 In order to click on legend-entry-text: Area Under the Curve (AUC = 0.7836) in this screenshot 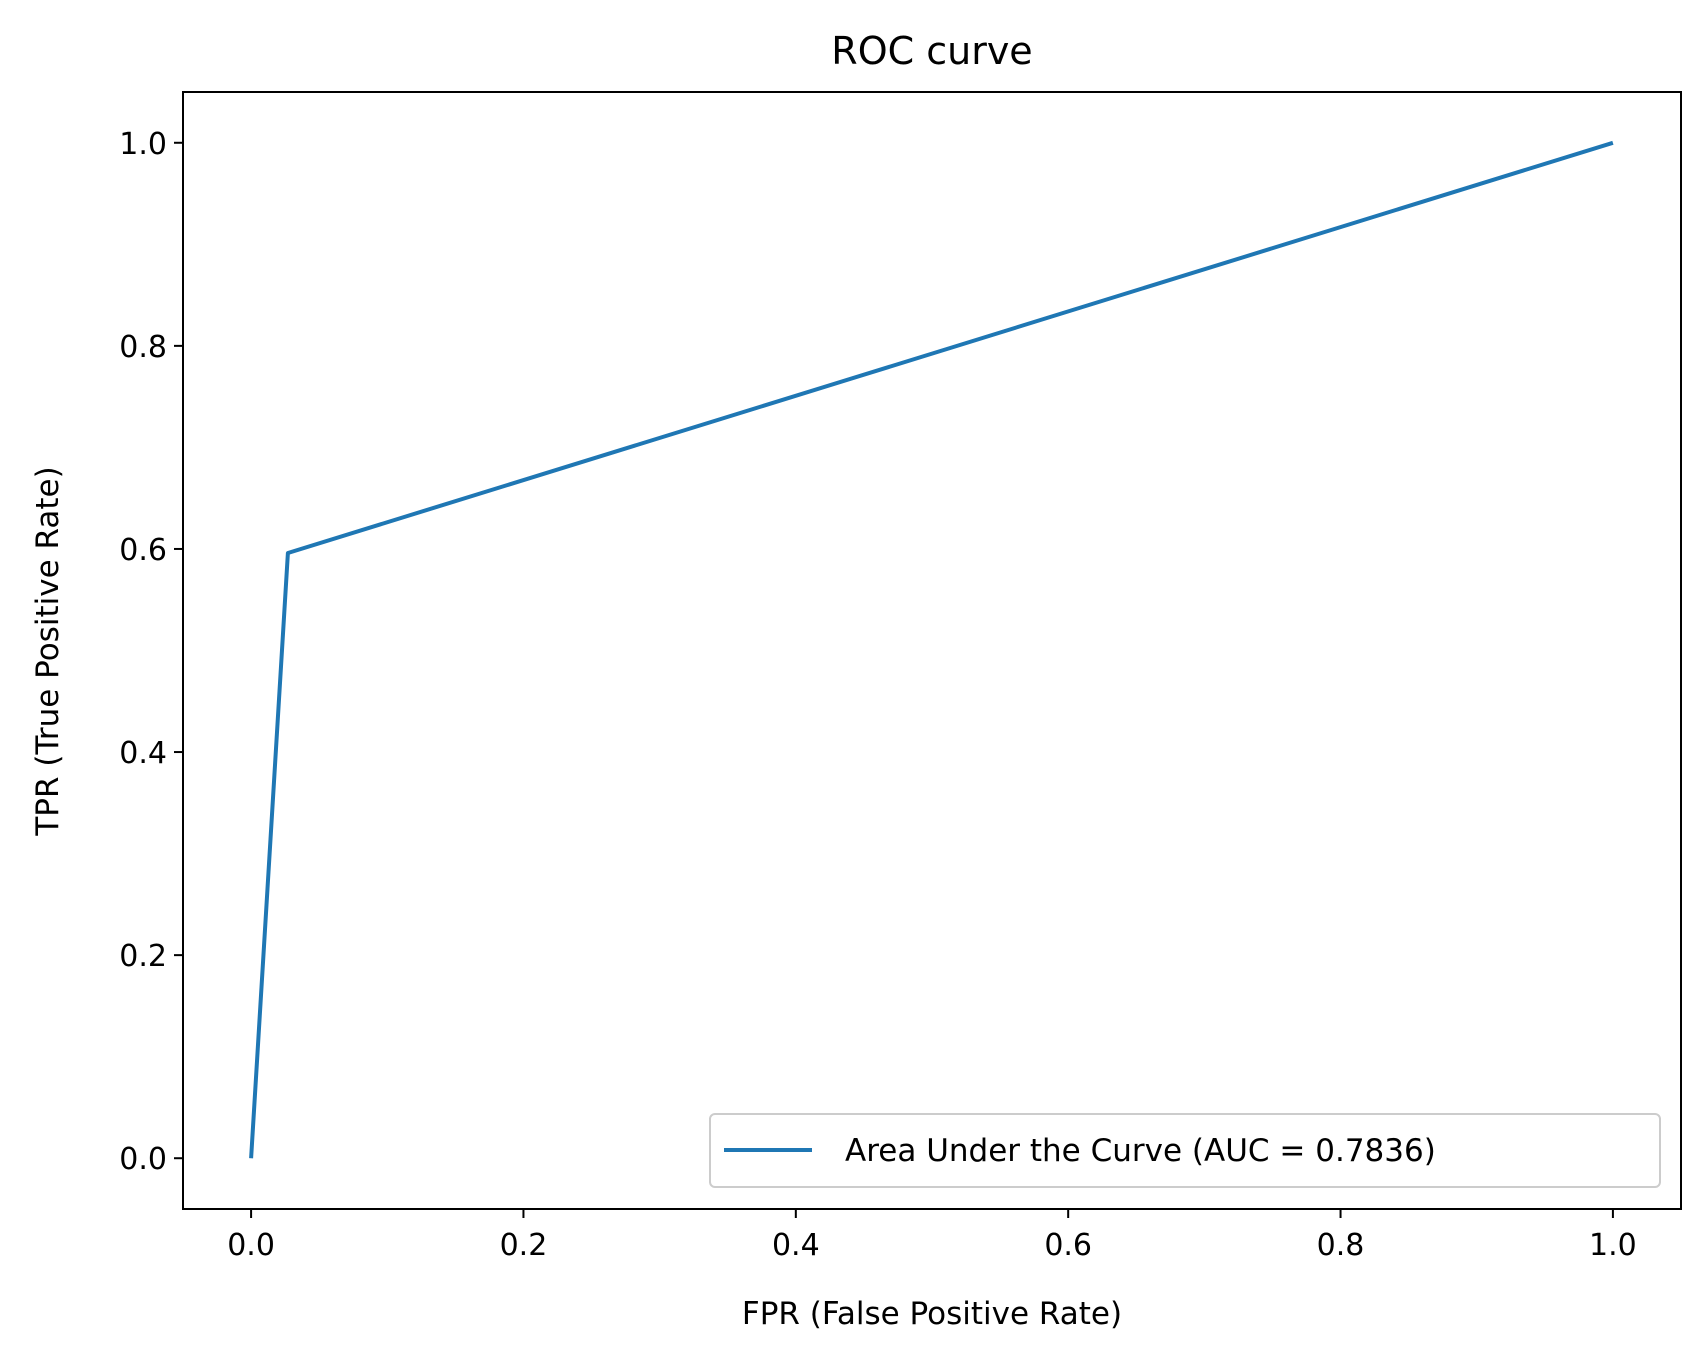, I will do `click(1140, 1151)`.